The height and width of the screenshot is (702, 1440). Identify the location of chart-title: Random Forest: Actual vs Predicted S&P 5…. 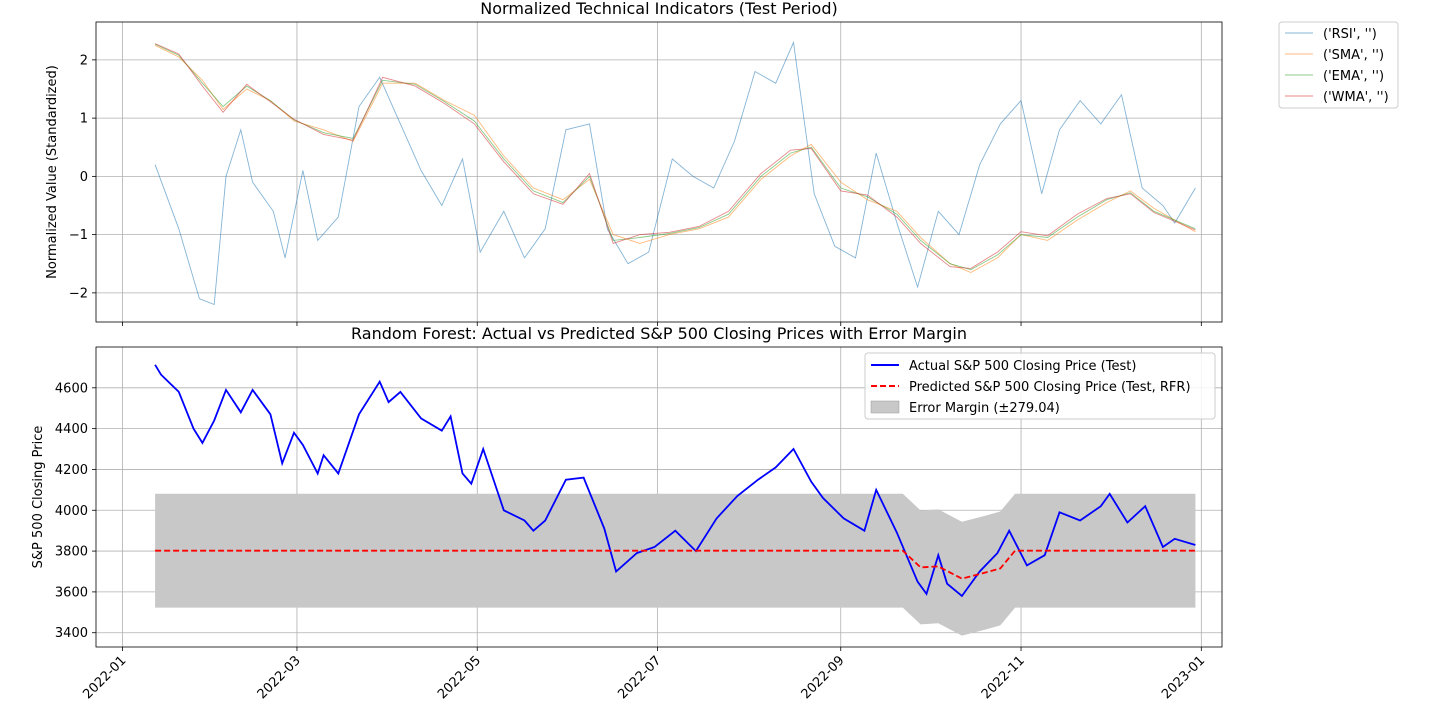
(659, 333).